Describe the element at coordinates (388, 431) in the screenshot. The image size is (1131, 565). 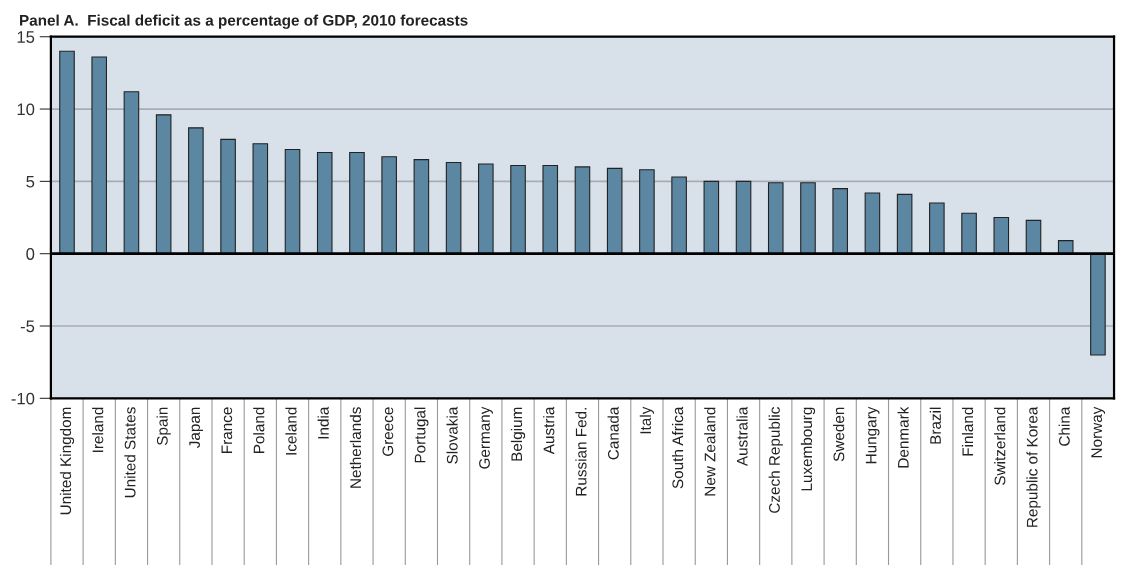
I see `x-tick-label: Greece` at that location.